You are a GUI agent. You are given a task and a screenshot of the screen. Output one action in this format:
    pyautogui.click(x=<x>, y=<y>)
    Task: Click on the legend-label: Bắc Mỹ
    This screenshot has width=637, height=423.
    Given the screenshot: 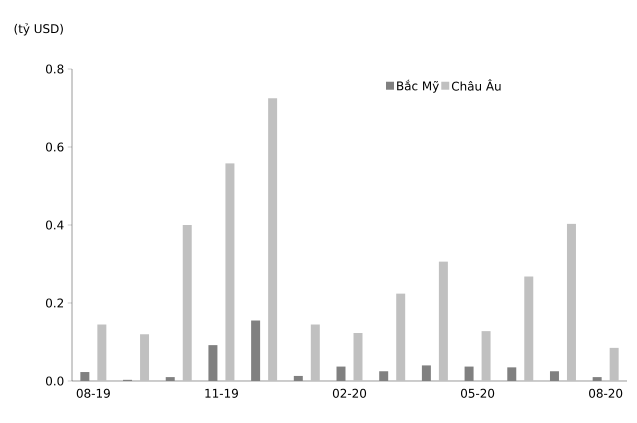 What is the action you would take?
    pyautogui.click(x=418, y=86)
    